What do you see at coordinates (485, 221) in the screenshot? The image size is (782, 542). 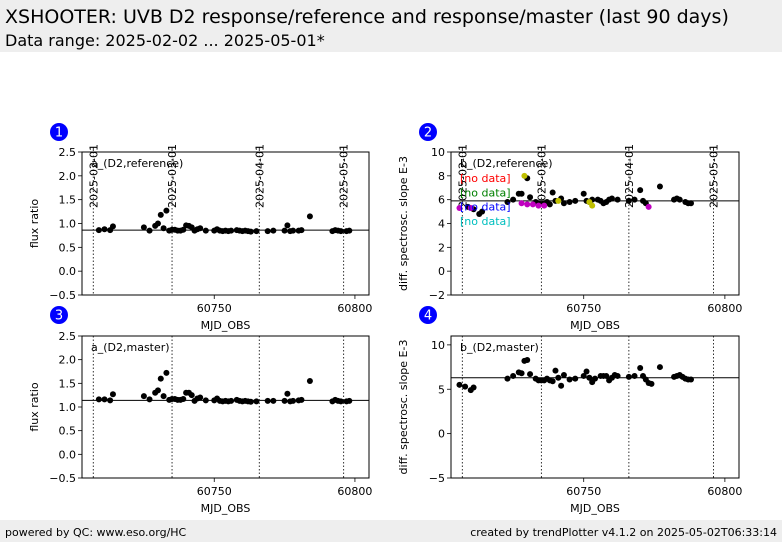 I see `legend-entry-cyan: [no data]` at bounding box center [485, 221].